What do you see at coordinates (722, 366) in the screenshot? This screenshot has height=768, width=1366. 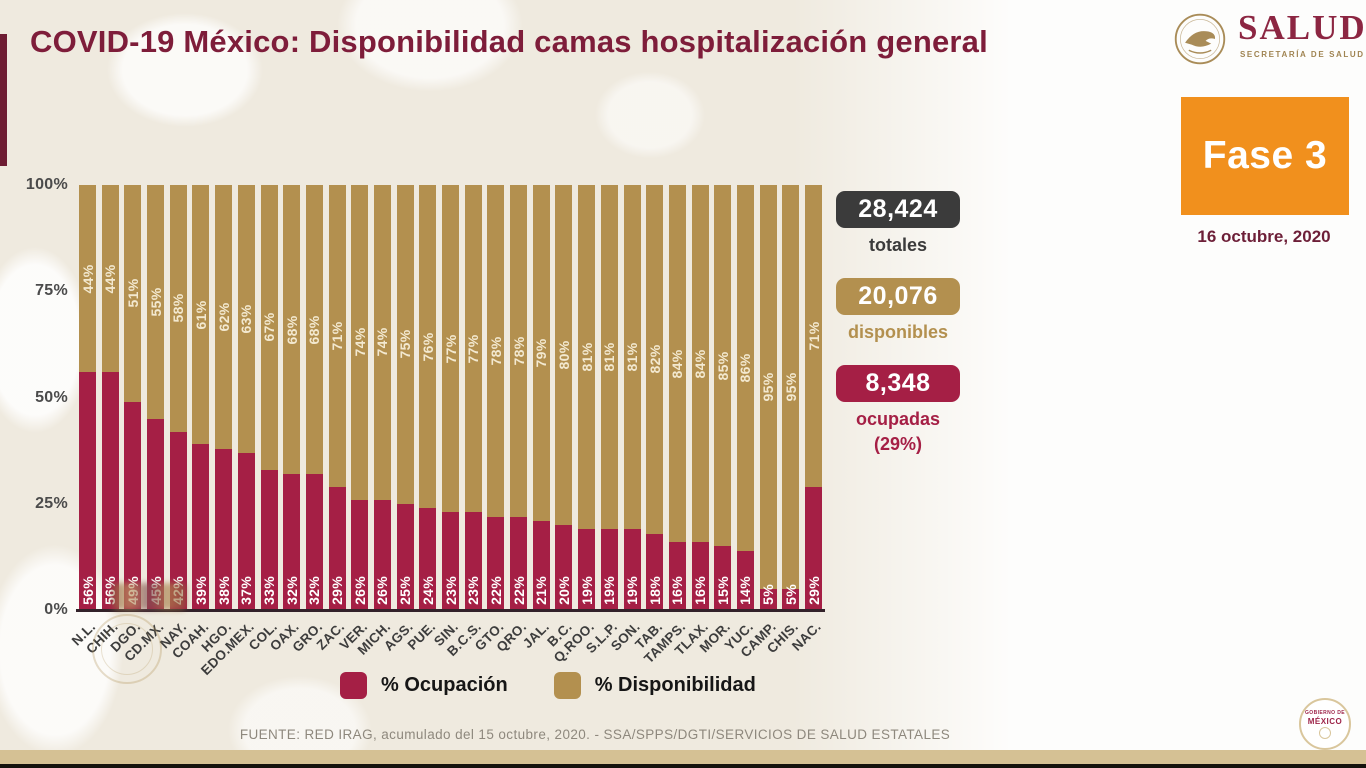 I see `disponibilidad-value-label: 85%` at bounding box center [722, 366].